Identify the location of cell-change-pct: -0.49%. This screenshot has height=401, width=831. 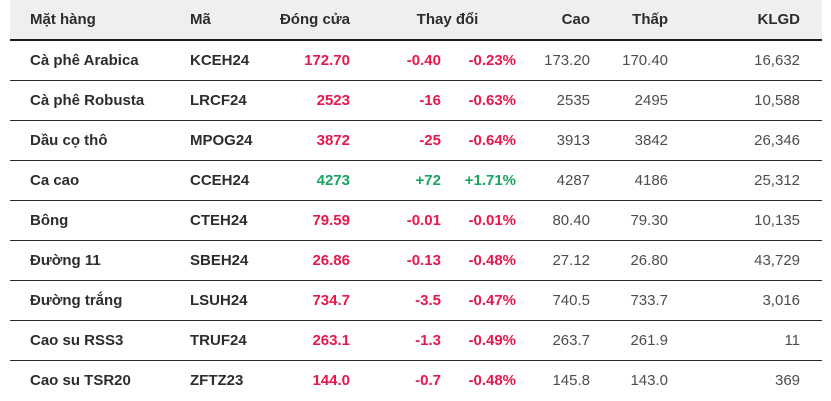
(492, 340).